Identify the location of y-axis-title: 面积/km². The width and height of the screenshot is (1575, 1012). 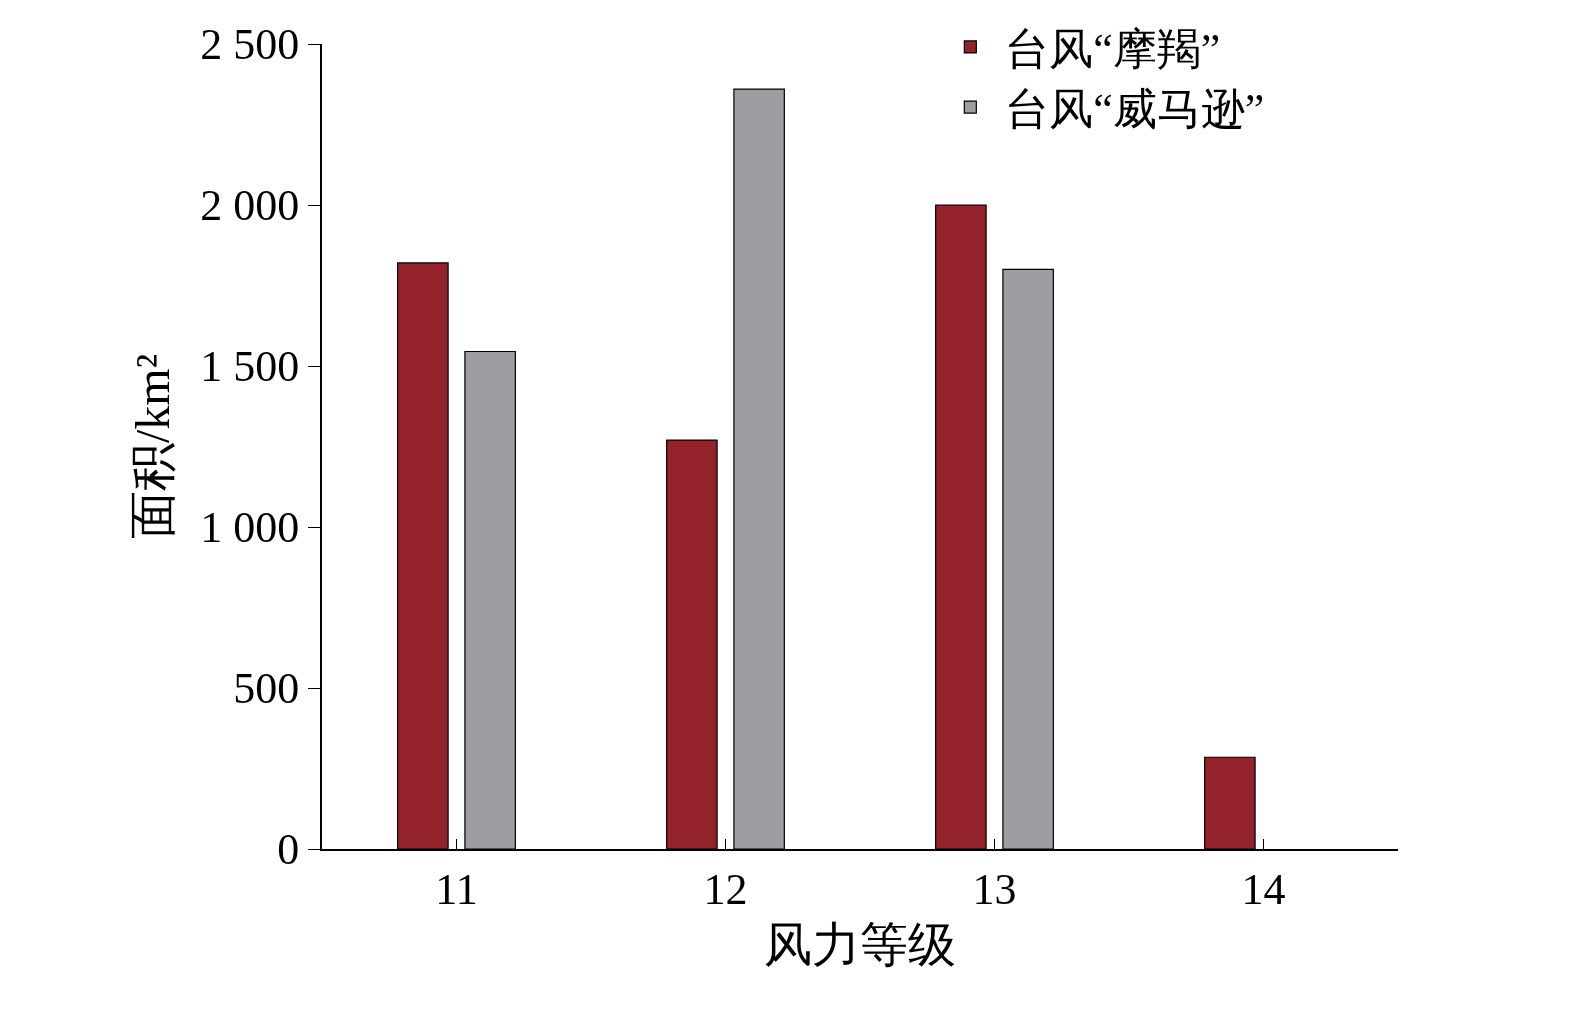
(153, 446).